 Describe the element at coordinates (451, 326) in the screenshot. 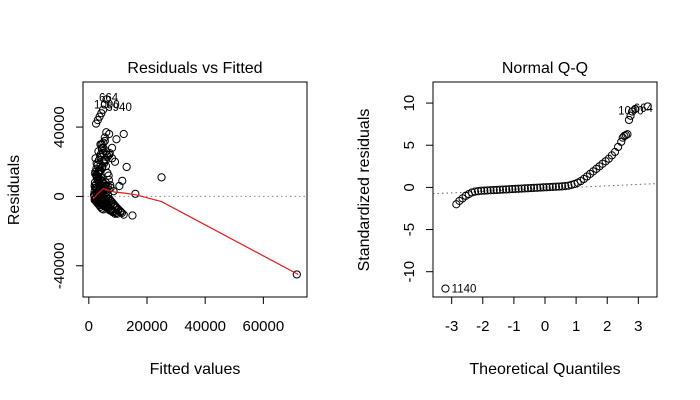

I see `qq-x-tick-label: -3` at that location.